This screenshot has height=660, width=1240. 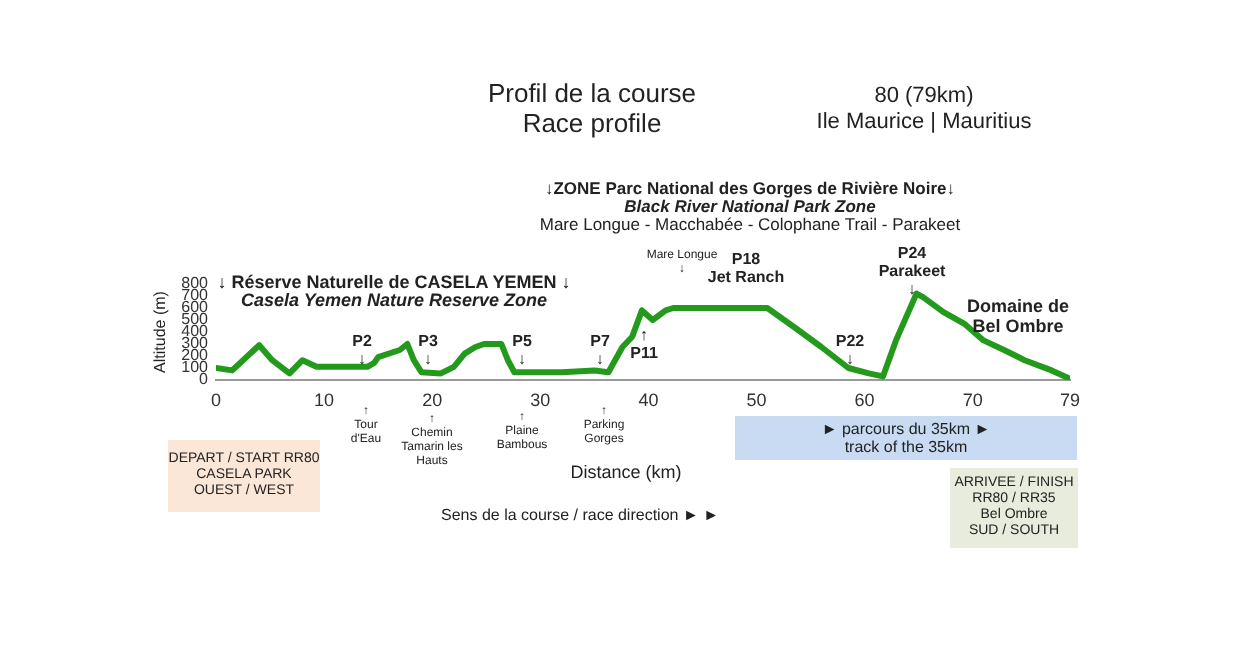 I want to click on text: Black River National Park Zone, so click(x=750, y=206).